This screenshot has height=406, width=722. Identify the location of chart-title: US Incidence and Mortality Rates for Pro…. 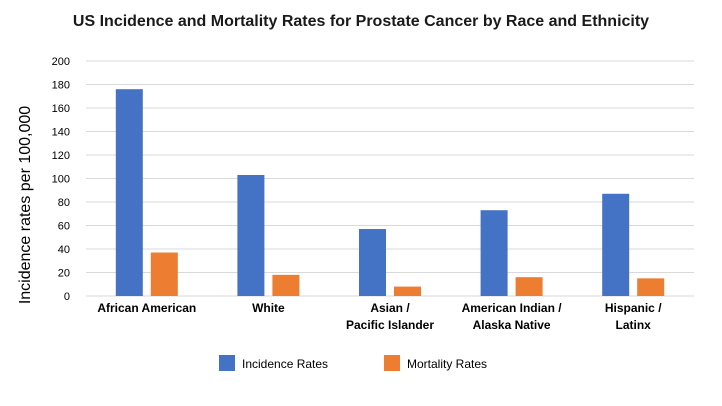
(361, 21).